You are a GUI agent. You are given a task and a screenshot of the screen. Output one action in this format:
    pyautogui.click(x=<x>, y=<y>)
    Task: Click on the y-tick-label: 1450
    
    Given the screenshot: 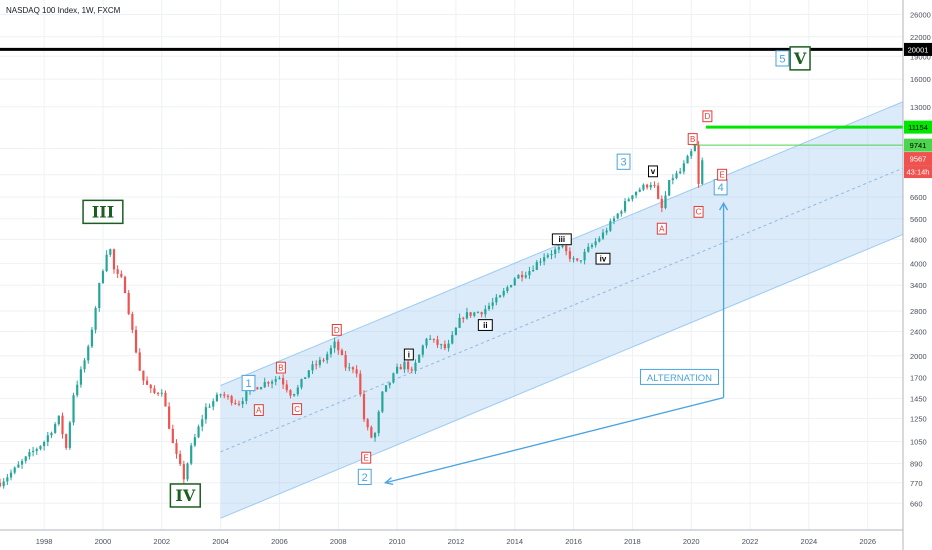 What is the action you would take?
    pyautogui.click(x=918, y=399)
    